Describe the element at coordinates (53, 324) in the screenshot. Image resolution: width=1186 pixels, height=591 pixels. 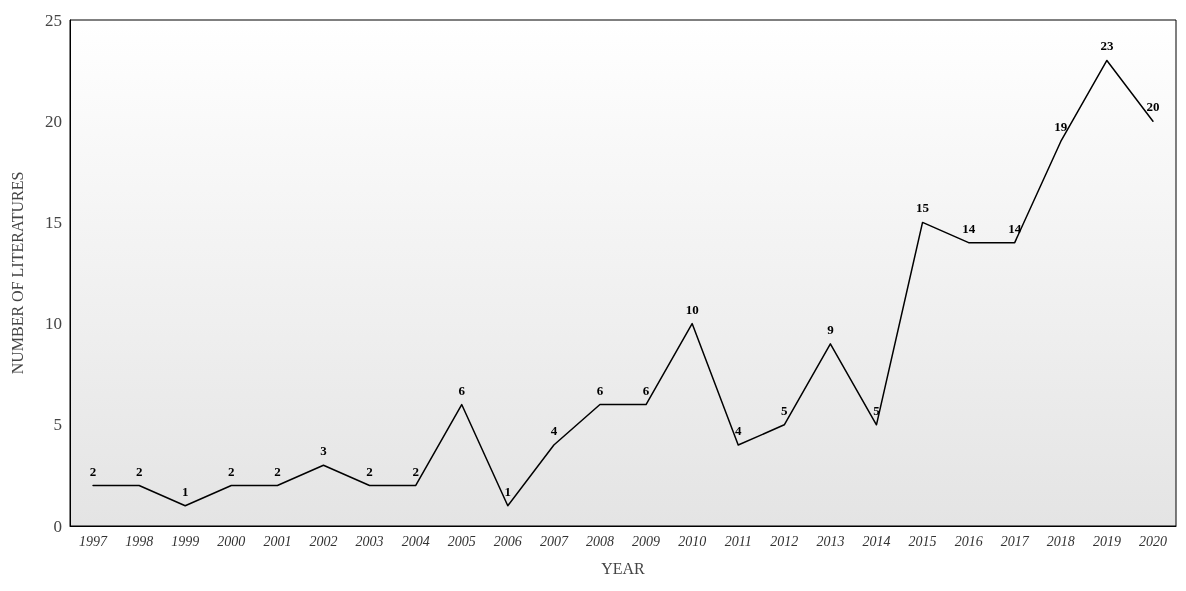
I see `y-tick-label: 10` at that location.